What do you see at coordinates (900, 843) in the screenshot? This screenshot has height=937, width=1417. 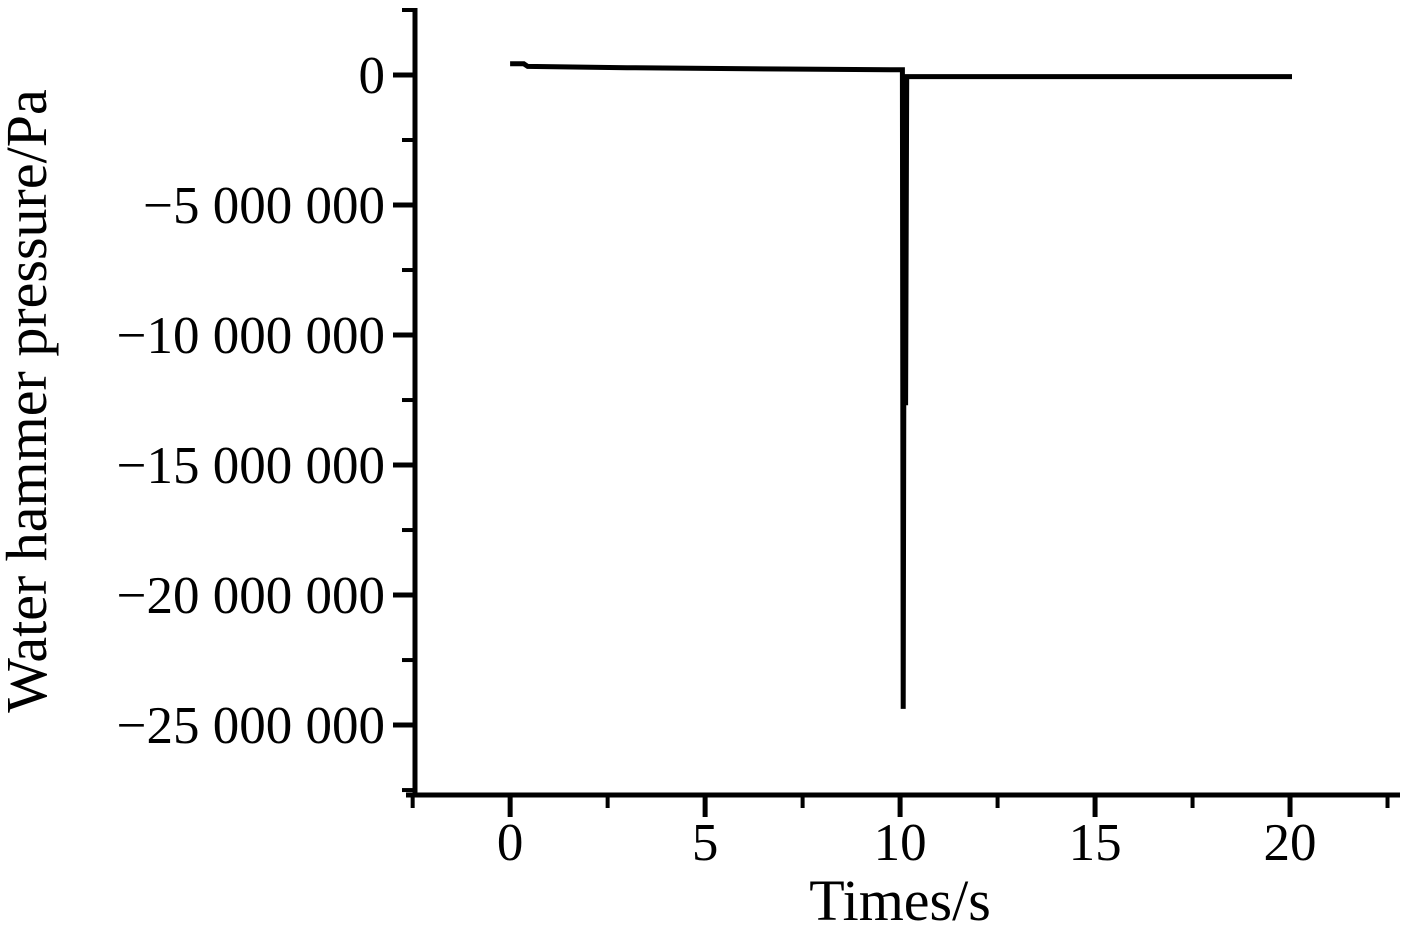 I see `x-tick-label: 10` at bounding box center [900, 843].